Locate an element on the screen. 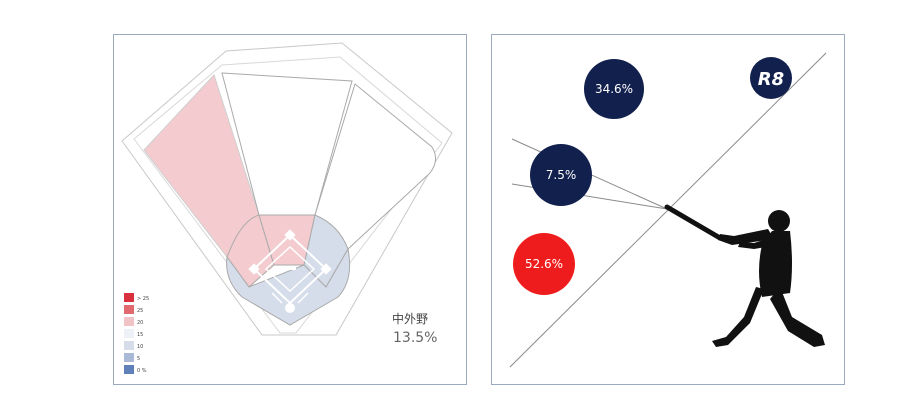 Image resolution: width=900 pixels, height=413 pixels. outfield-right-zone is located at coordinates (375, 166).